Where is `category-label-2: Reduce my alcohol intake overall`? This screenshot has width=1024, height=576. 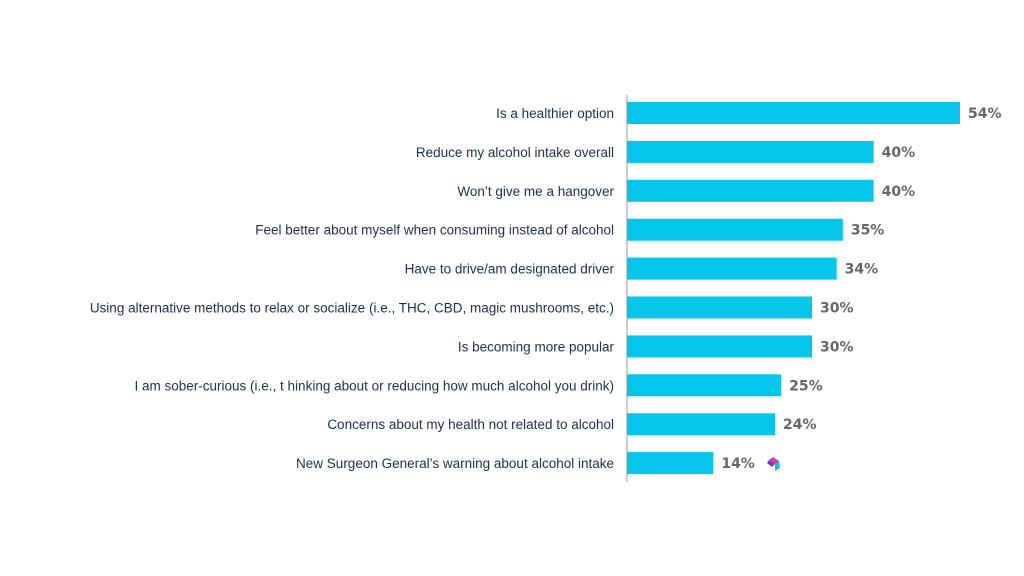
category-label-2: Reduce my alcohol intake overall is located at coordinates (515, 152).